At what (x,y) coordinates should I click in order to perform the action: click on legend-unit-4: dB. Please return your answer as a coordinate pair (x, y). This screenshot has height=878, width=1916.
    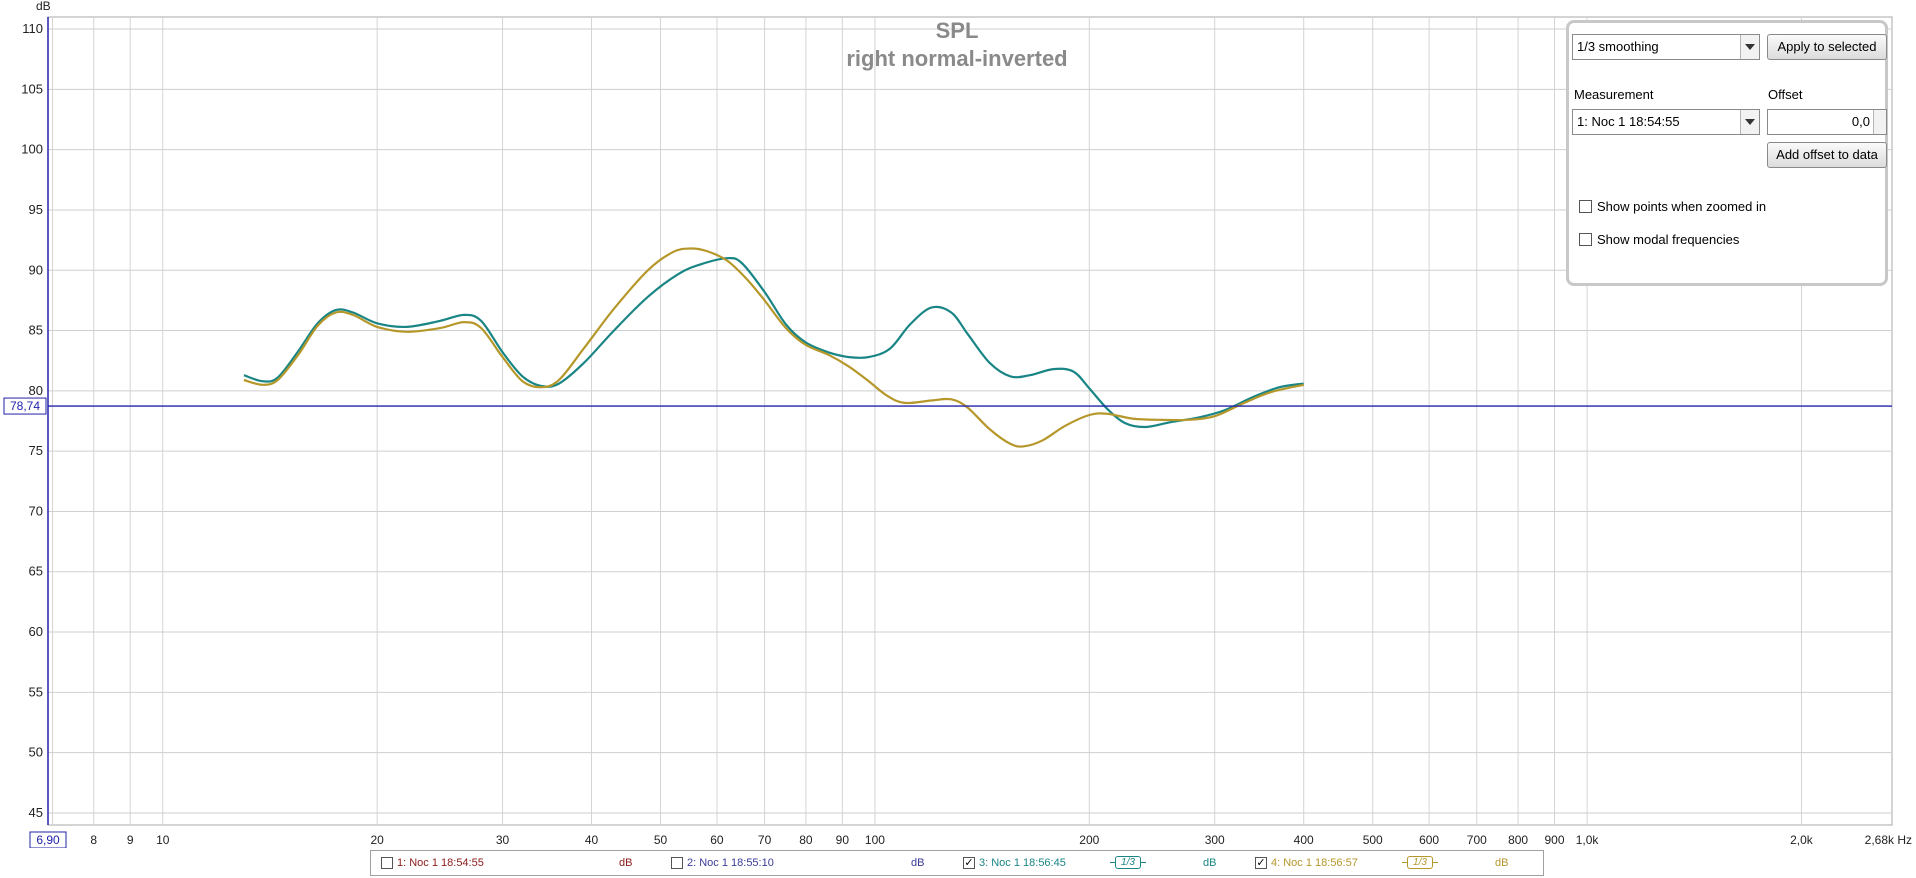
    Looking at the image, I should click on (1502, 863).